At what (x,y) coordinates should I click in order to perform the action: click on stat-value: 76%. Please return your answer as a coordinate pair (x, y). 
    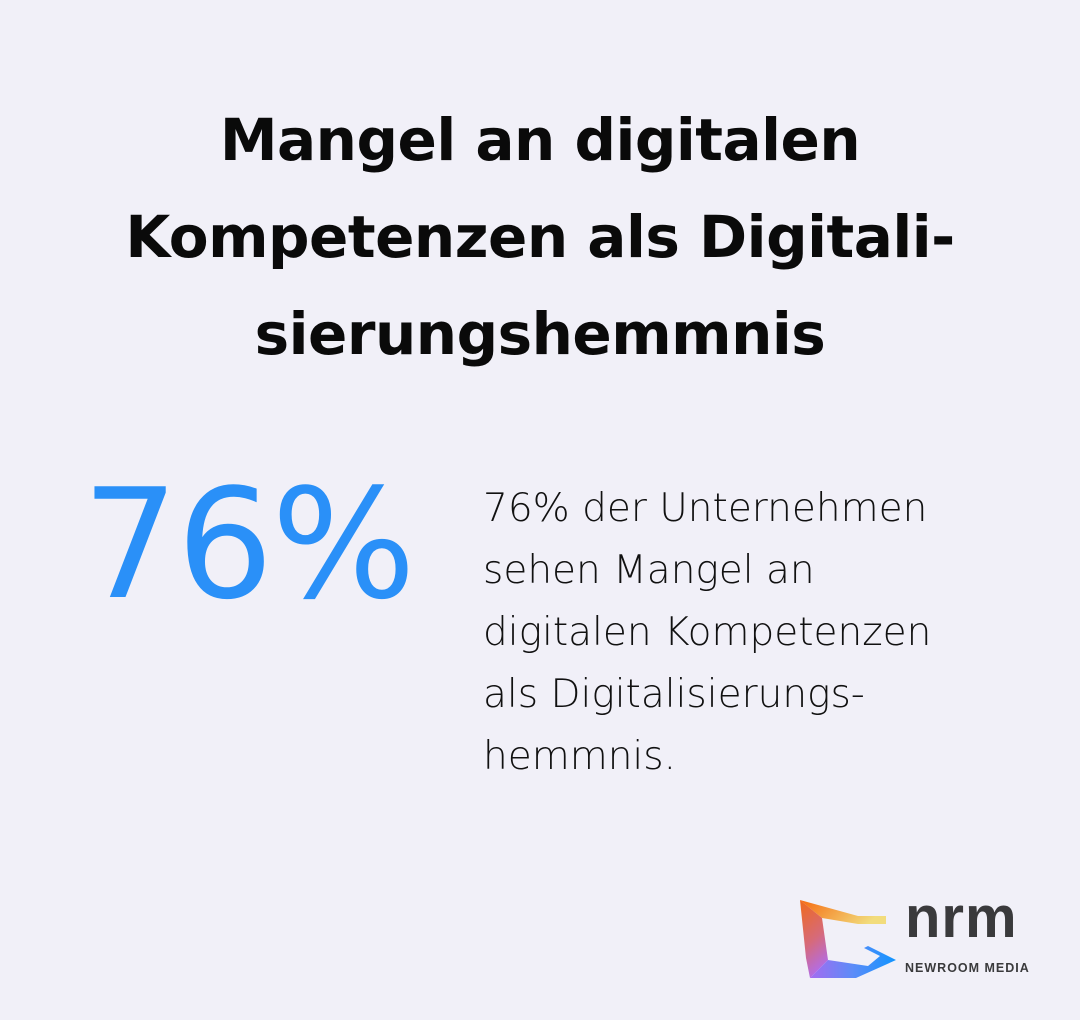
    Looking at the image, I should click on (249, 544).